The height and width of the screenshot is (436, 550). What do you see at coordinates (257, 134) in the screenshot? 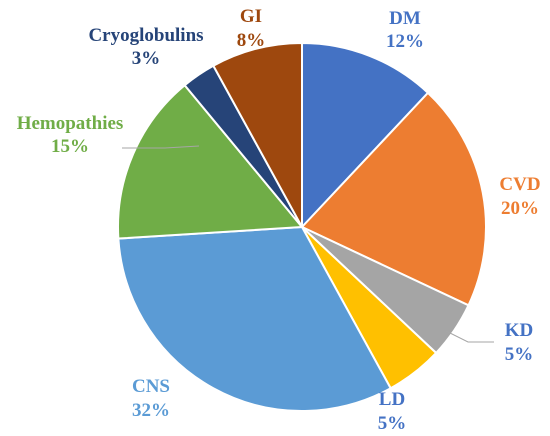
I see `pie-slice-gi` at bounding box center [257, 134].